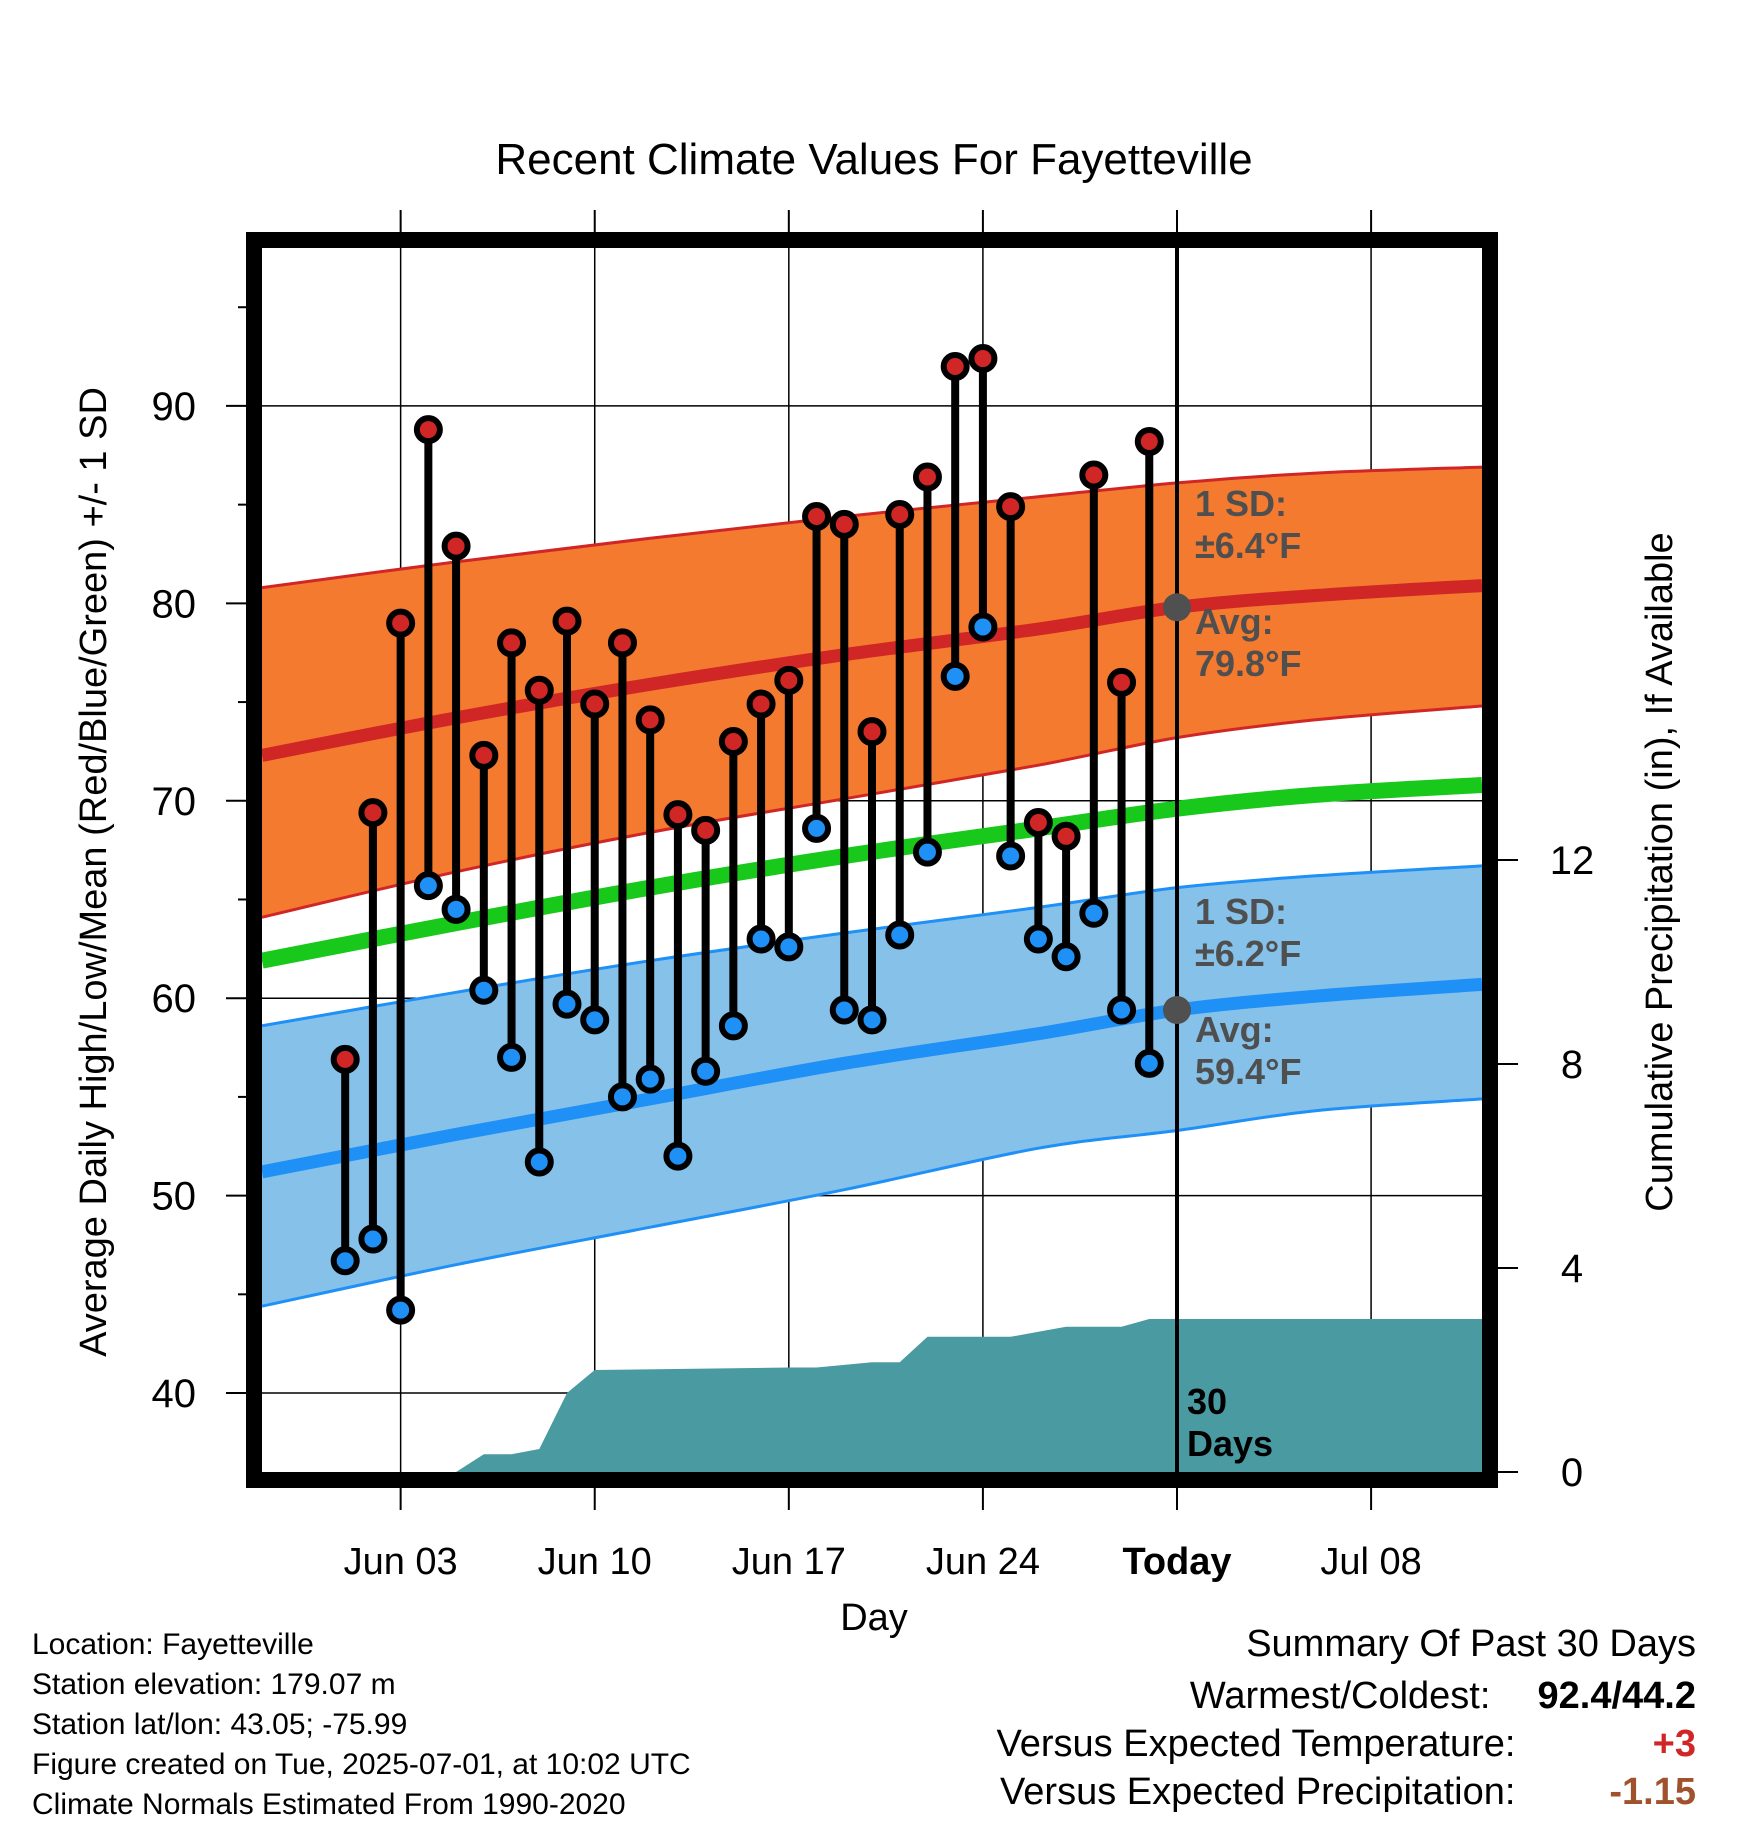 This screenshot has width=1748, height=1828. Describe the element at coordinates (1248, 953) in the screenshot. I see `low-sd-value: ±6.2°F` at that location.